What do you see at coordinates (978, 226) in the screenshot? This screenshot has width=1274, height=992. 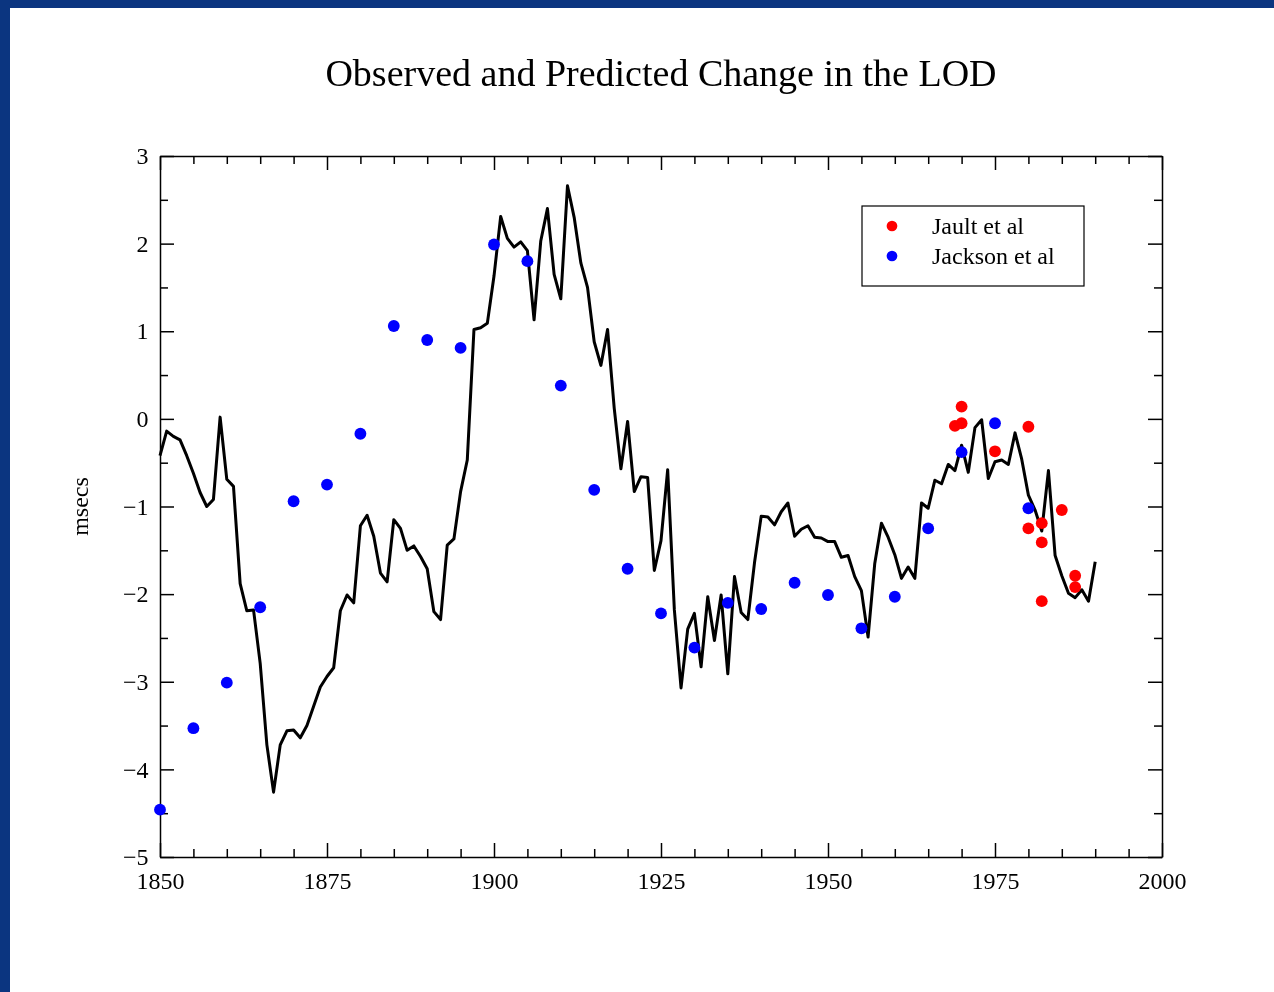 I see `legend-label: Jault et al` at bounding box center [978, 226].